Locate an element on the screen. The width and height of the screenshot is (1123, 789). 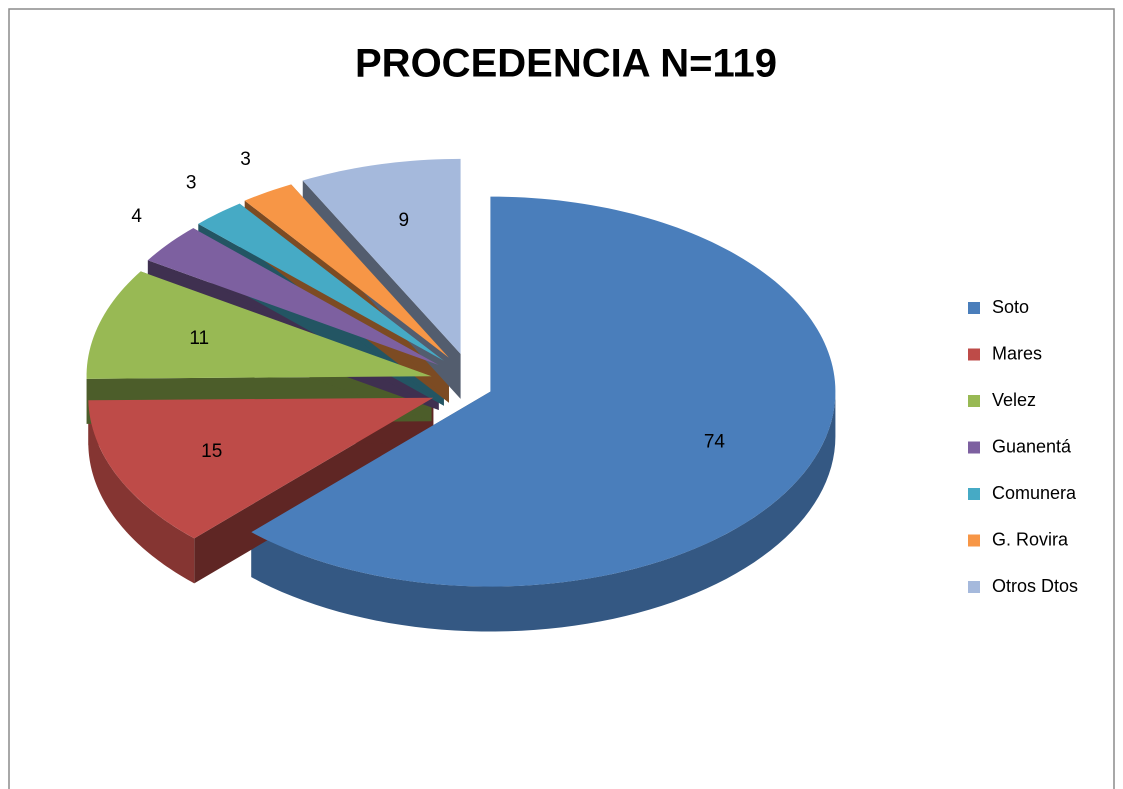
legend-label: G. Rovira is located at coordinates (1030, 539).